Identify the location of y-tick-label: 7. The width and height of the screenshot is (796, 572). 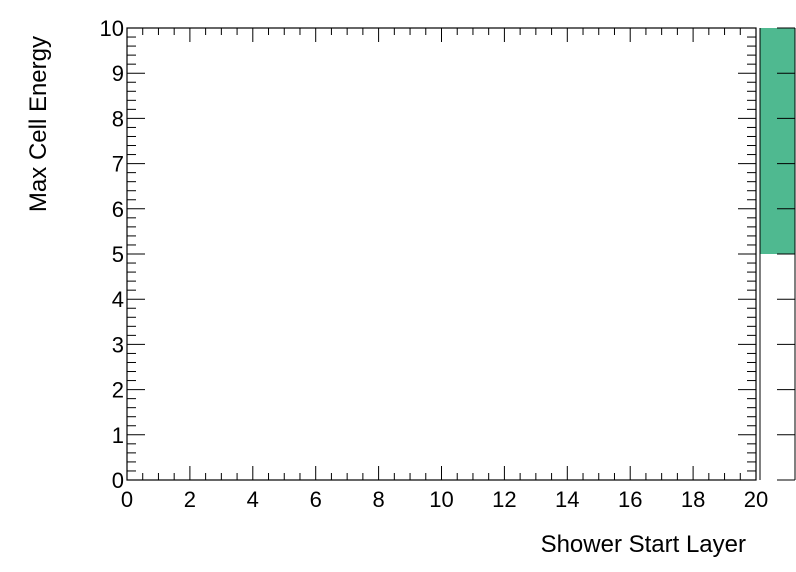
(118, 164).